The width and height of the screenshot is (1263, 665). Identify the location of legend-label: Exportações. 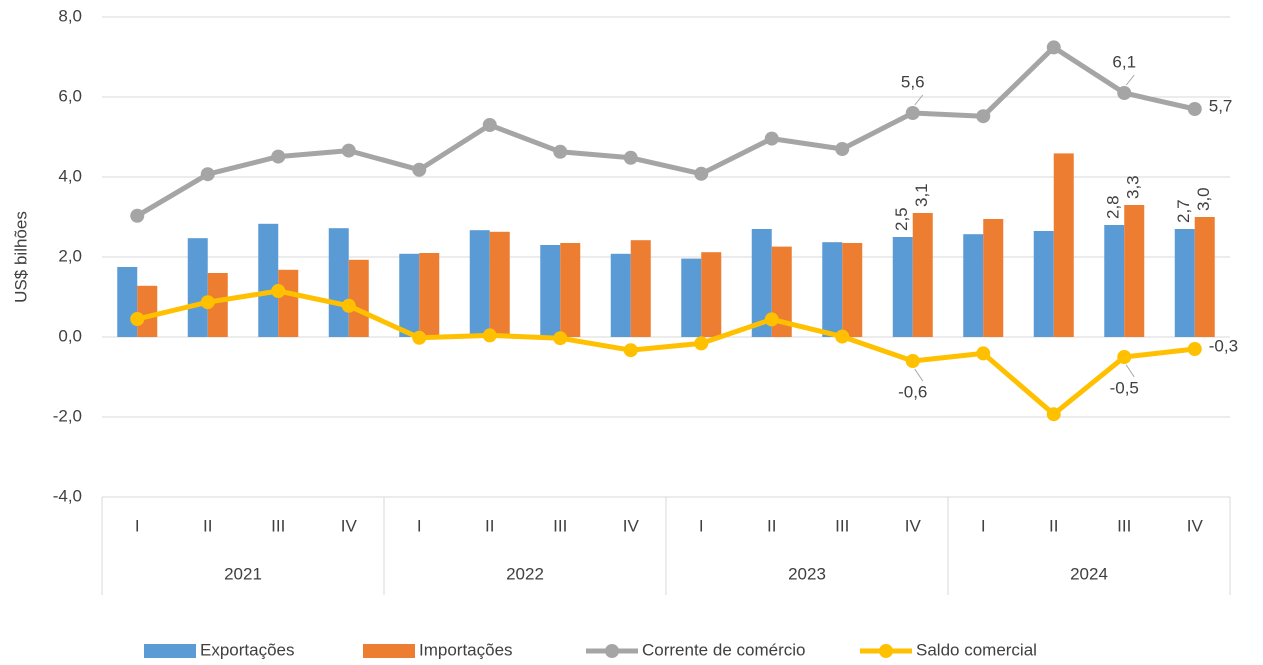
(247, 649).